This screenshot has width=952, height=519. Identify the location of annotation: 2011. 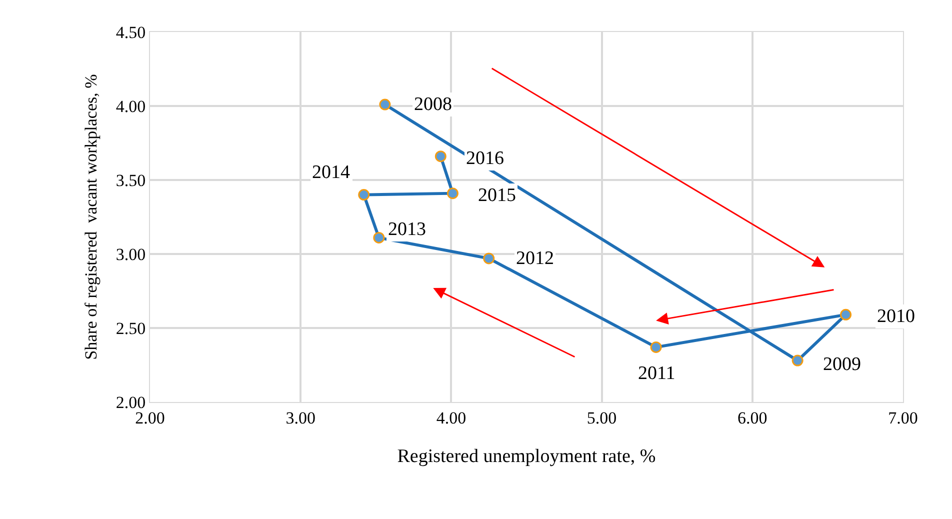
(657, 373).